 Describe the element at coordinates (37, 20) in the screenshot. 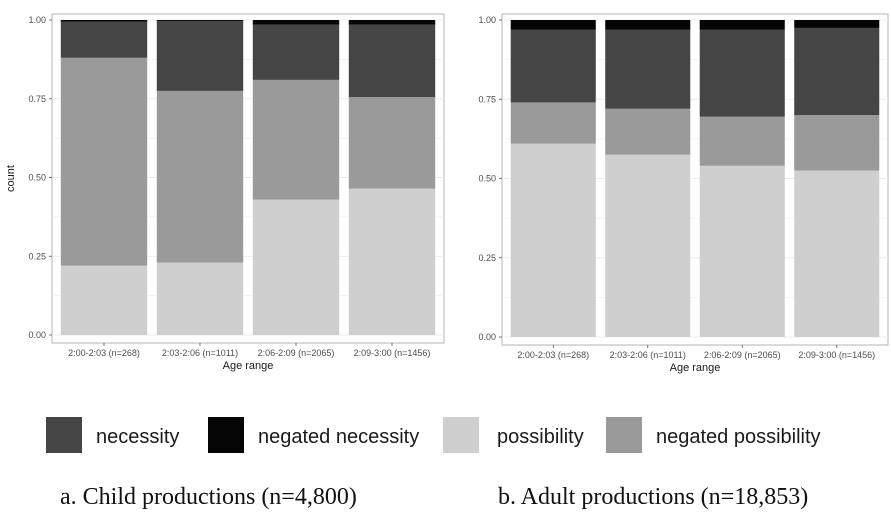

I see `chart-a-y-tick-label: 1.00` at that location.